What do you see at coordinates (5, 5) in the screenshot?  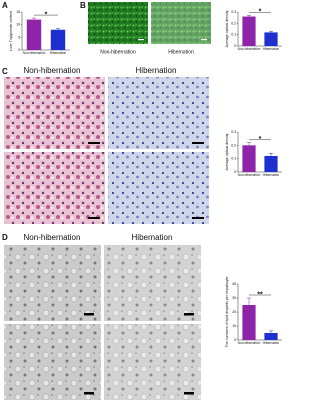 I see `panel-letter: A` at bounding box center [5, 5].